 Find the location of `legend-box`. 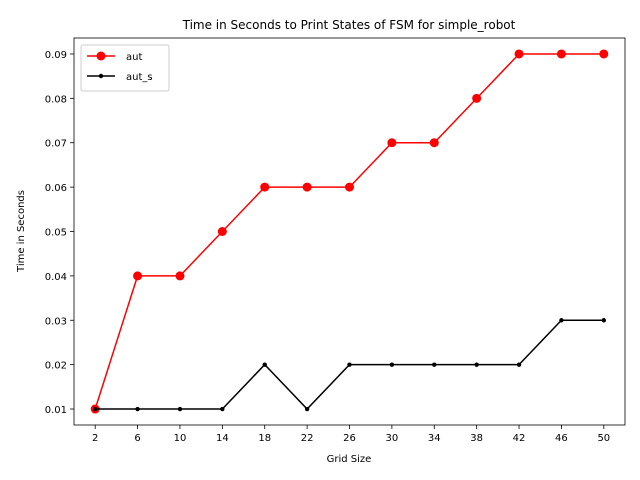

legend-box is located at coordinates (125, 68).